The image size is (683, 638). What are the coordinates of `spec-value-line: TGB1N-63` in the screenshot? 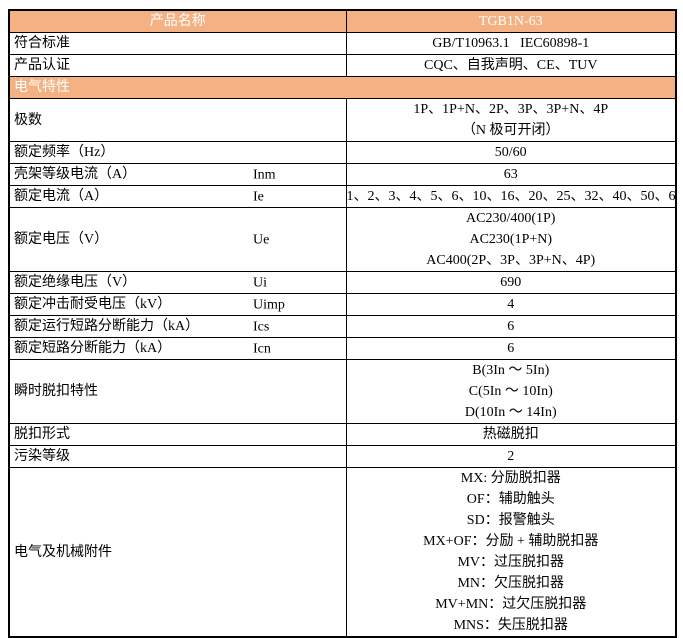 It's located at (510, 21).